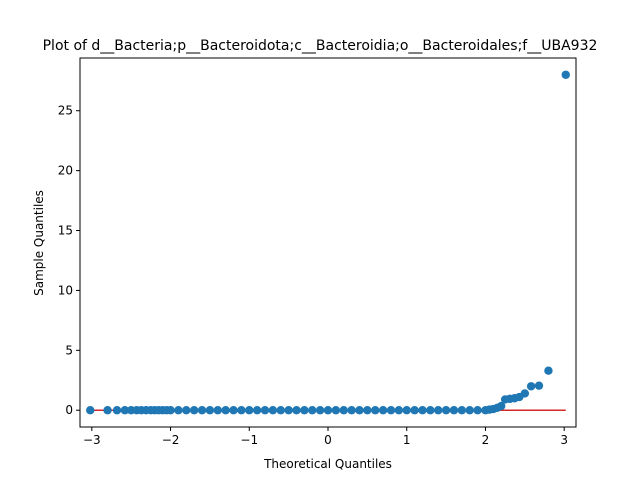 The image size is (640, 480). Describe the element at coordinates (69, 260) in the screenshot. I see `y-axis-ticks: 0 5 10 15 20 25` at that location.